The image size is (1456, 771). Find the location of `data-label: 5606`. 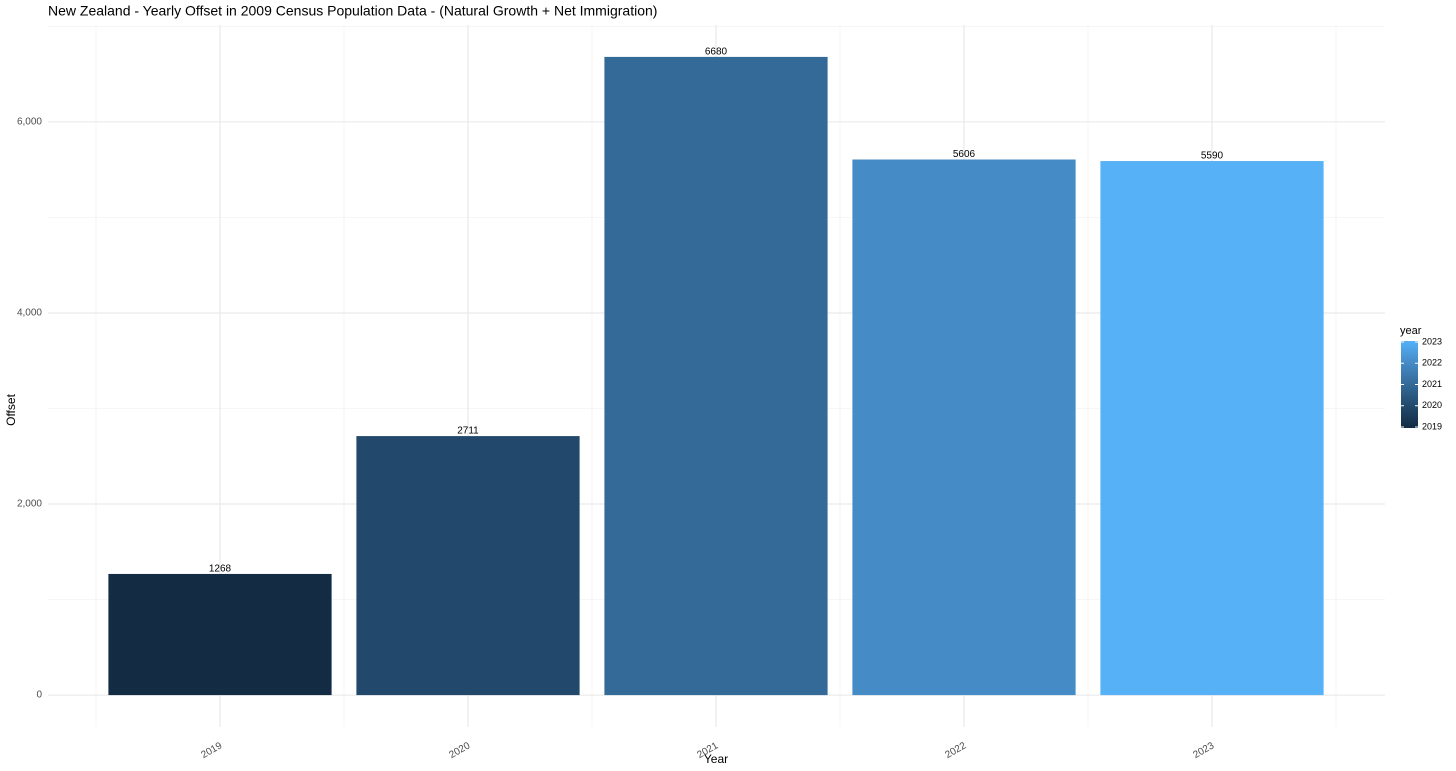

data-label: 5606 is located at coordinates (964, 154).